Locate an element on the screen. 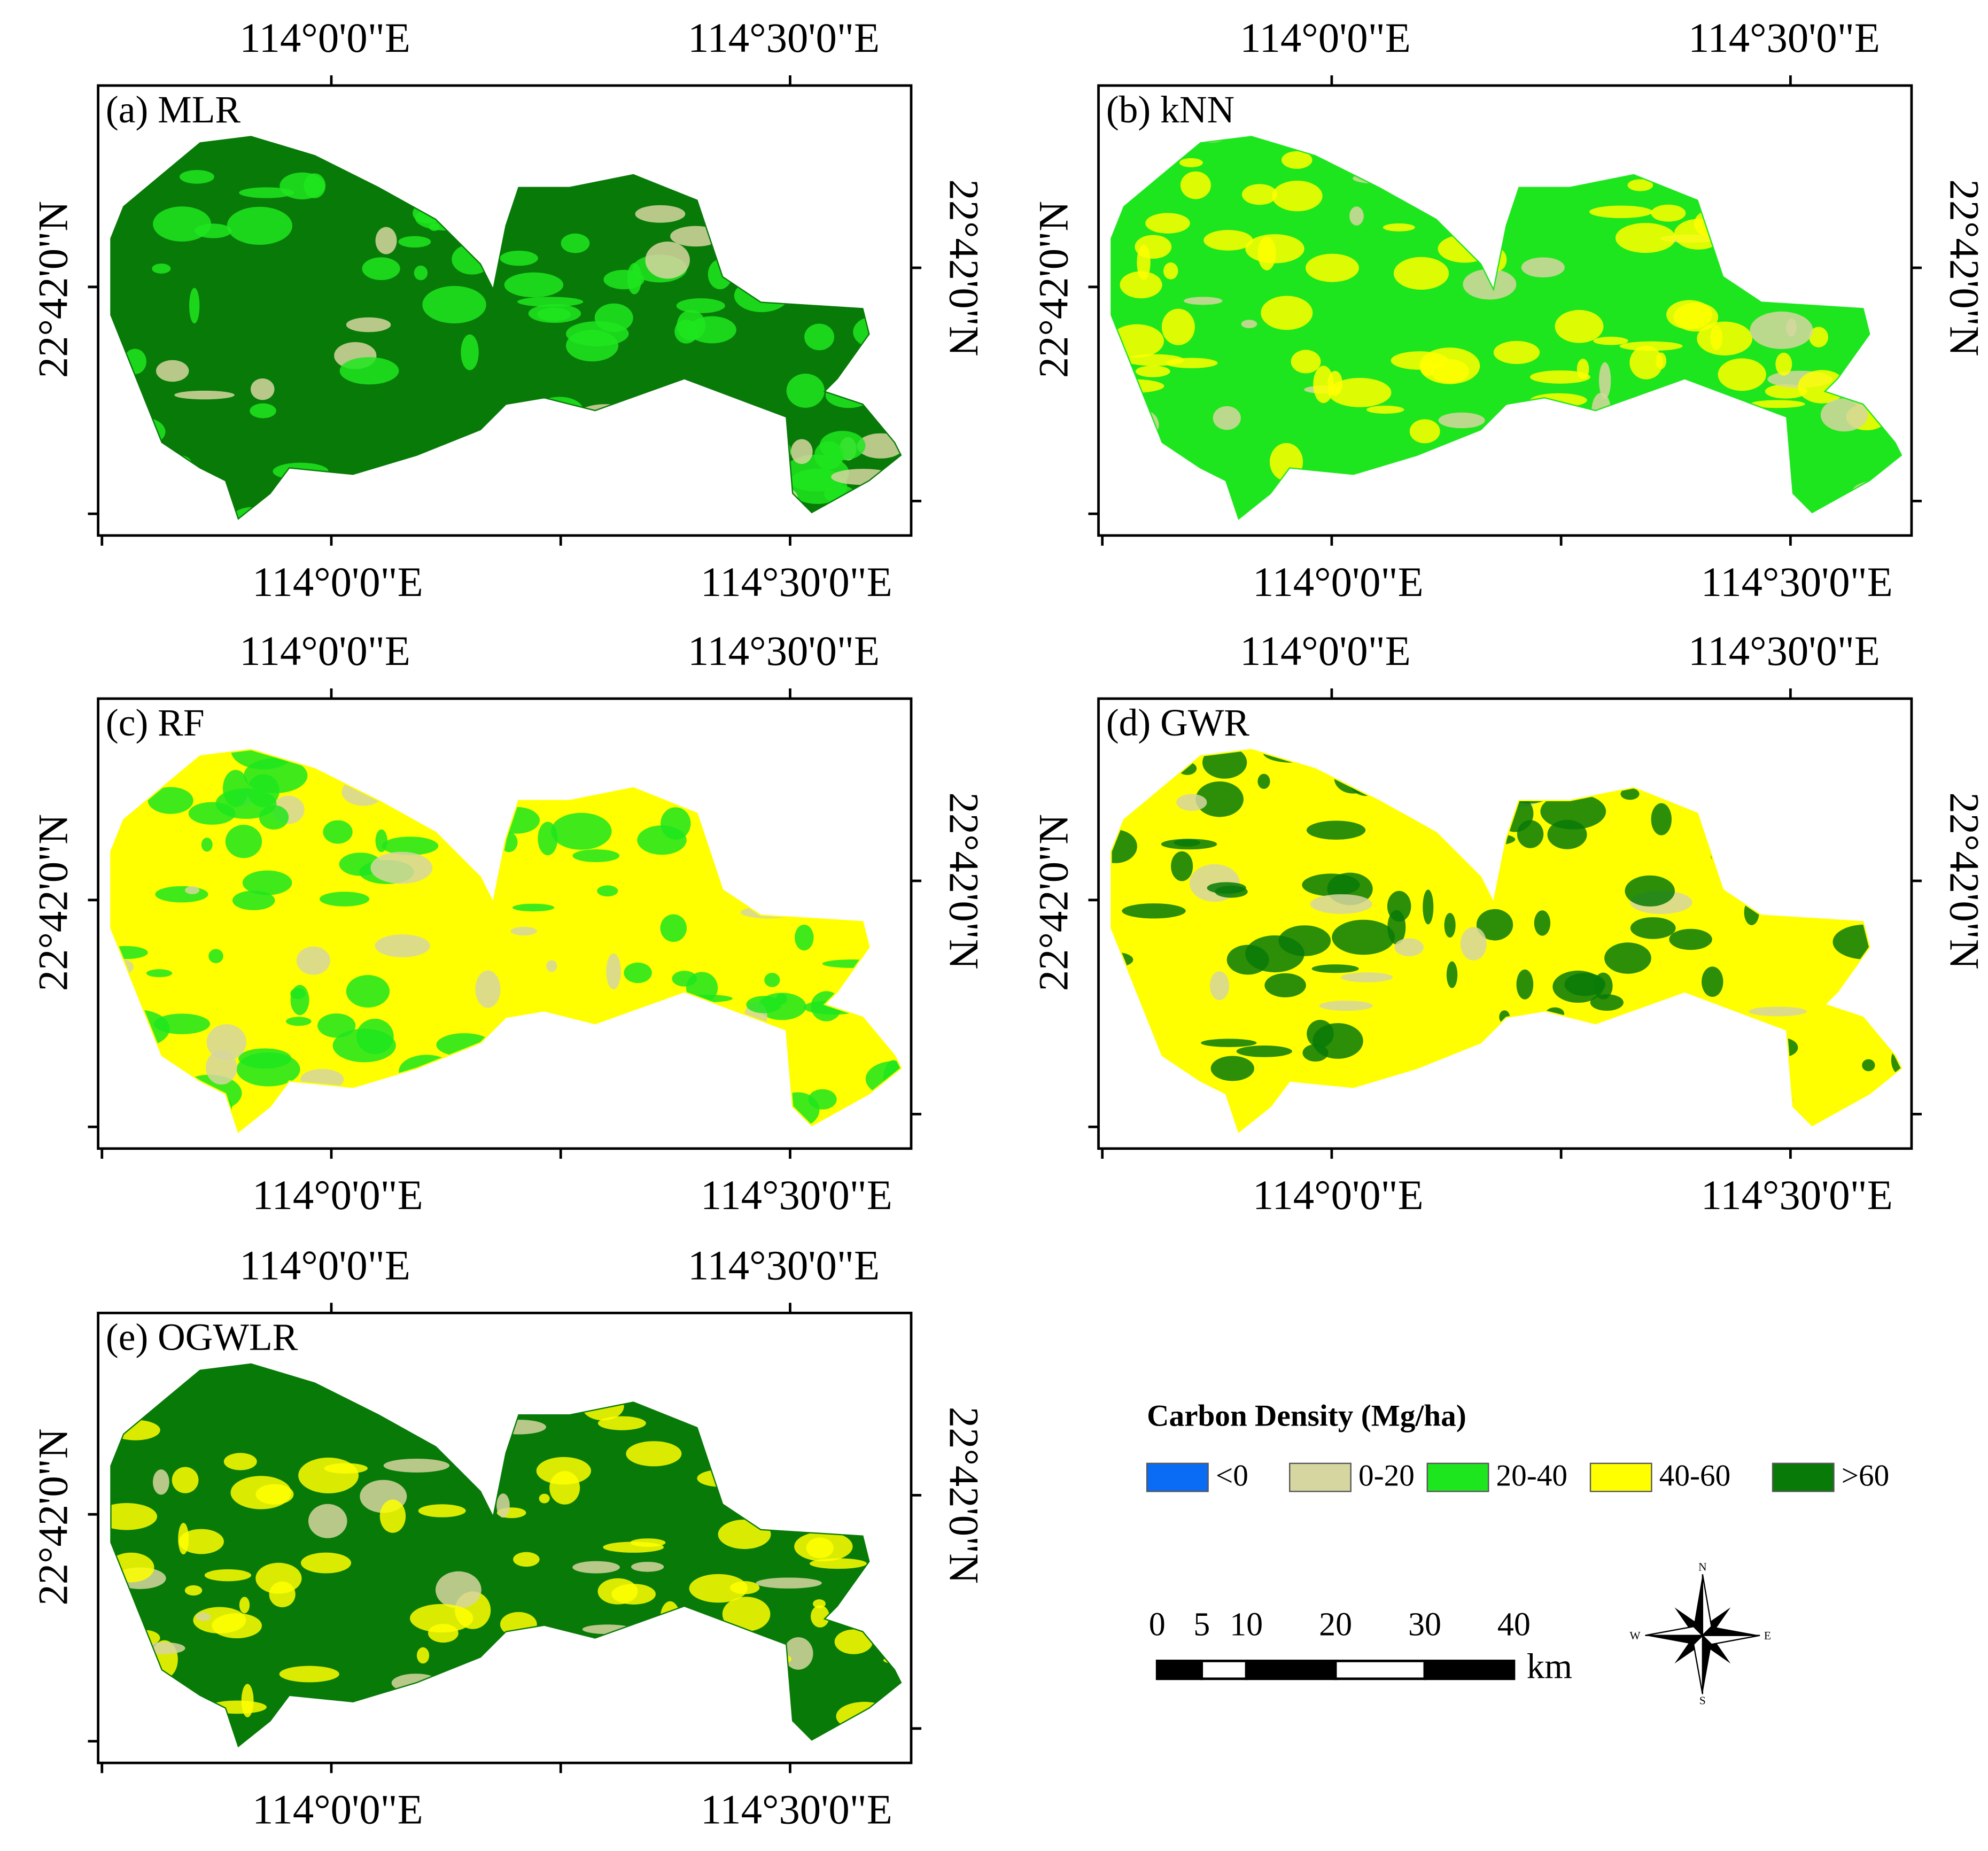  legend-swatch is located at coordinates (1457, 1477).